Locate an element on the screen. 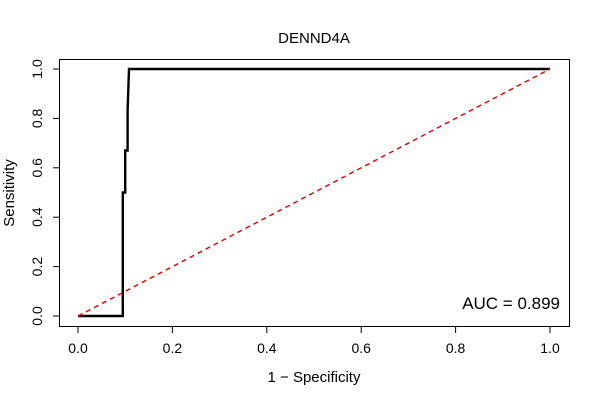 Image resolution: width=600 pixels, height=400 pixels. x-tick-label: 0.8 is located at coordinates (456, 348).